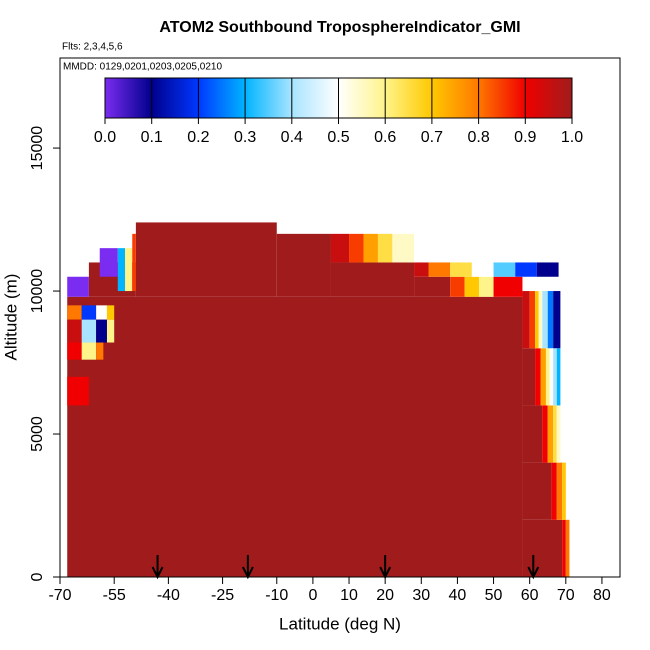 The height and width of the screenshot is (650, 650). What do you see at coordinates (292, 137) in the screenshot?
I see `colorbar-tick-label: 0.4` at bounding box center [292, 137].